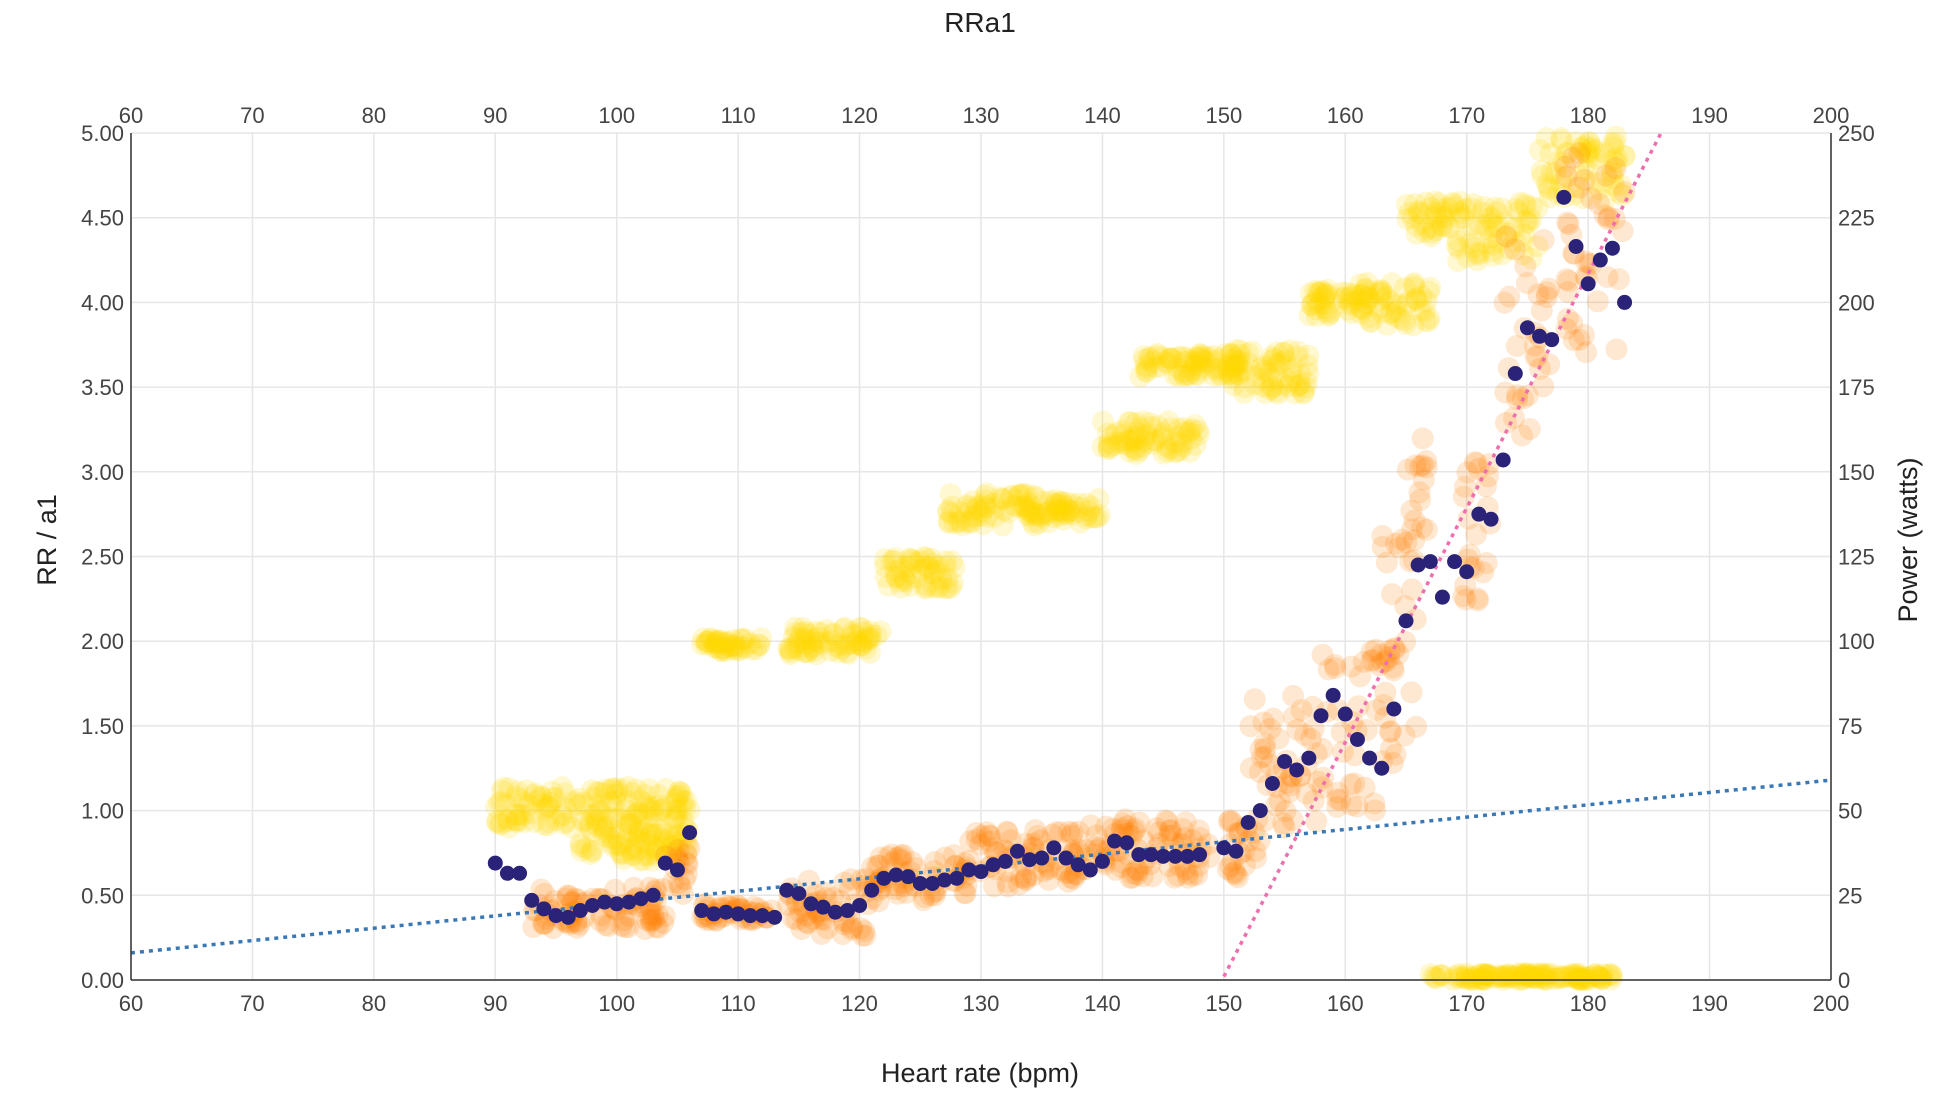 Image resolution: width=1936 pixels, height=1104 pixels. What do you see at coordinates (102, 472) in the screenshot?
I see `y-tick-label: 3.00` at bounding box center [102, 472].